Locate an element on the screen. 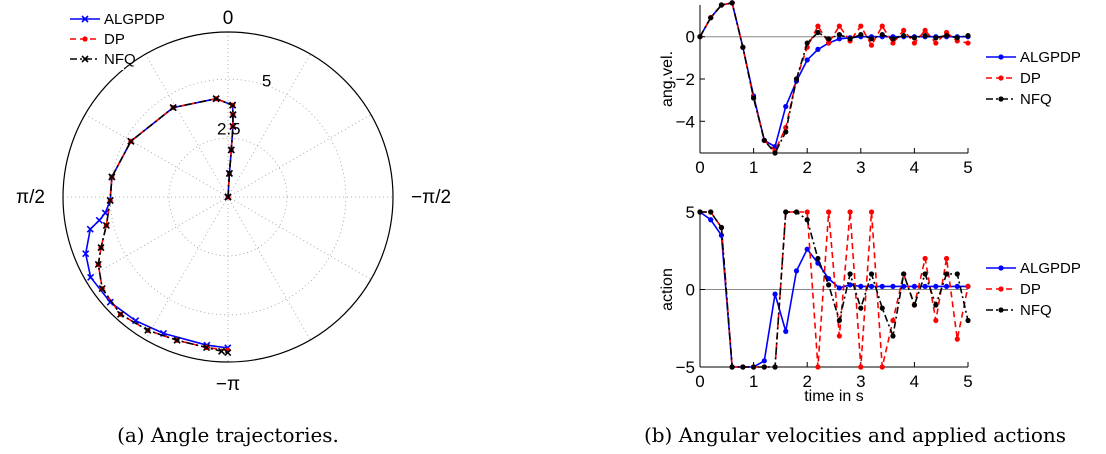  radial-gridline is located at coordinates (228, 197).